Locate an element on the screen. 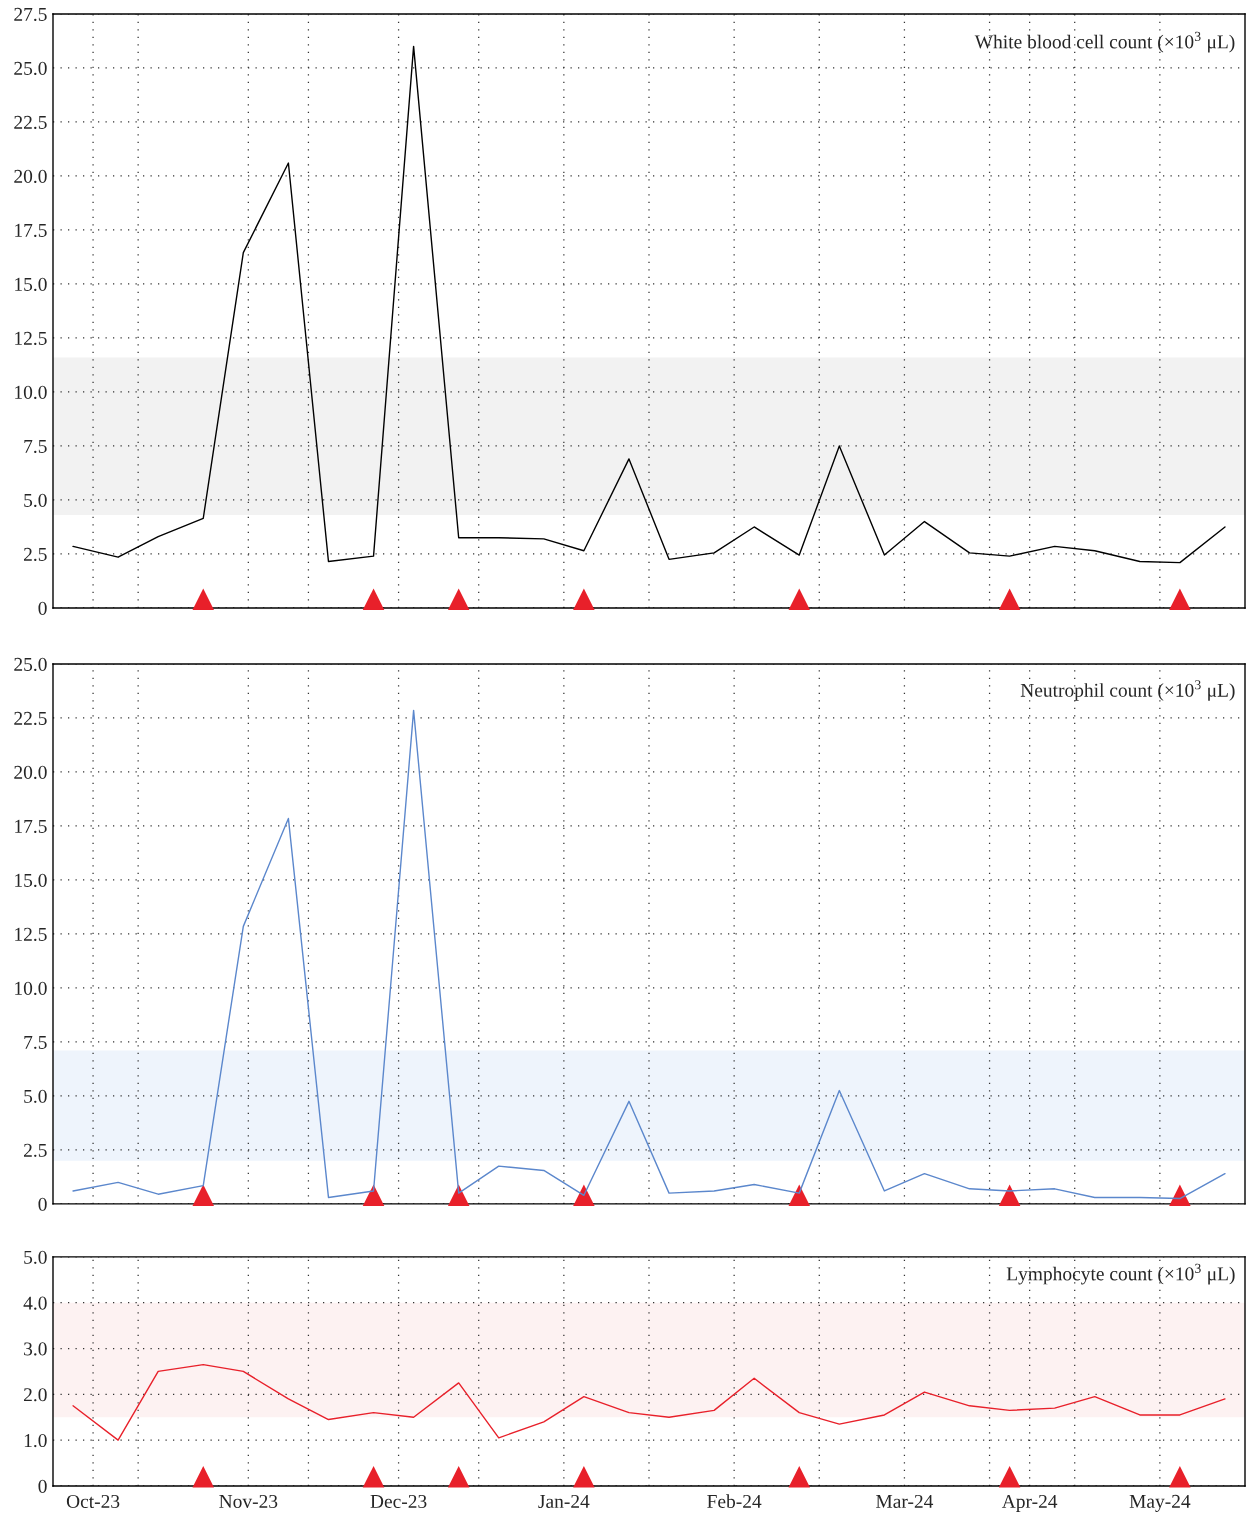  y-tick-label: 3.0 is located at coordinates (35, 1349).